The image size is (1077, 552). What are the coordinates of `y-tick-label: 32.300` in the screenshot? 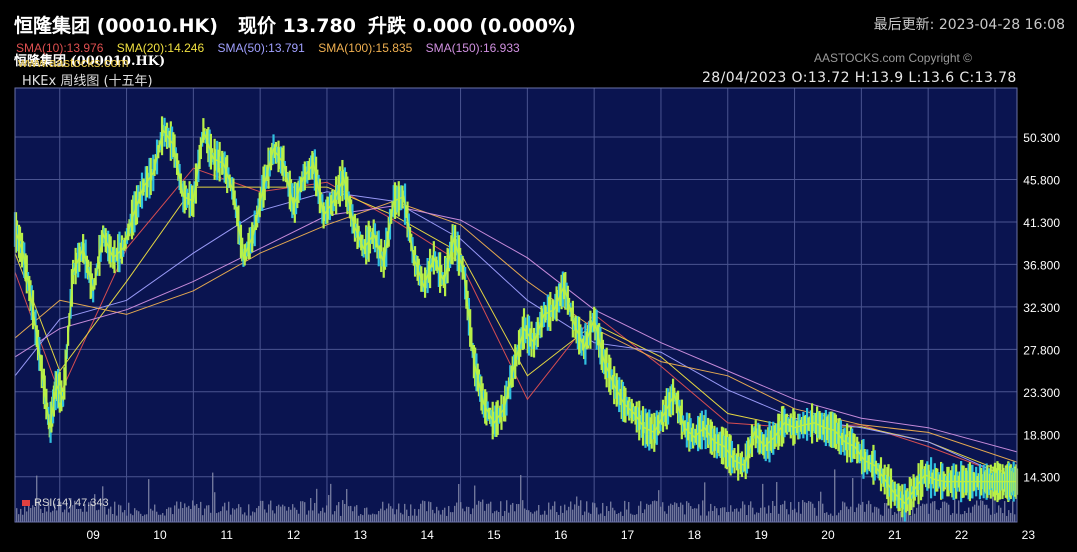 It's located at (1041, 308).